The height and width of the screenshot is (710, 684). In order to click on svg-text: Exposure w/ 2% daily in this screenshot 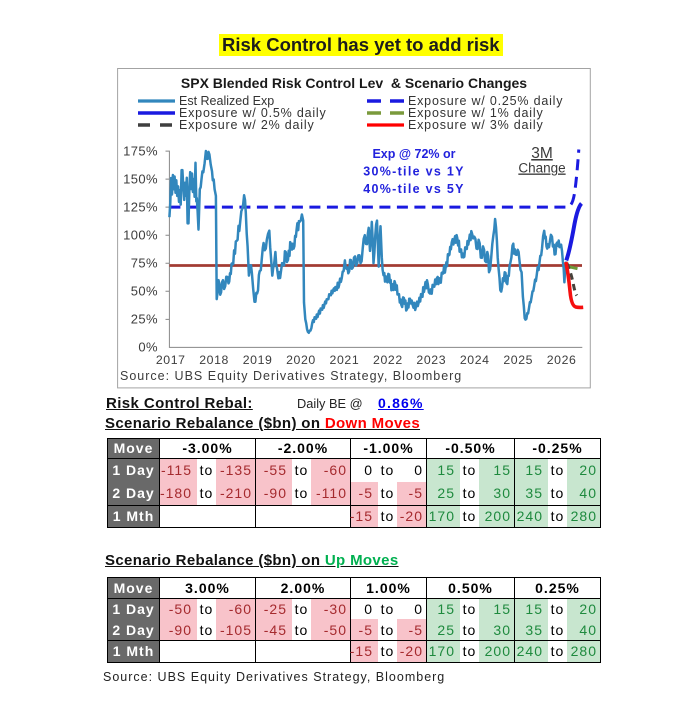, I will do `click(247, 125)`.